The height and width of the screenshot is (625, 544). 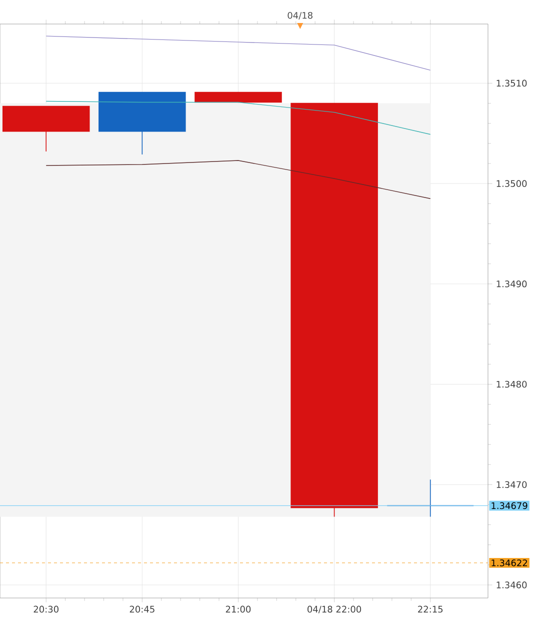 What do you see at coordinates (238, 609) in the screenshot?
I see `x-tick-label: 21:00` at bounding box center [238, 609].